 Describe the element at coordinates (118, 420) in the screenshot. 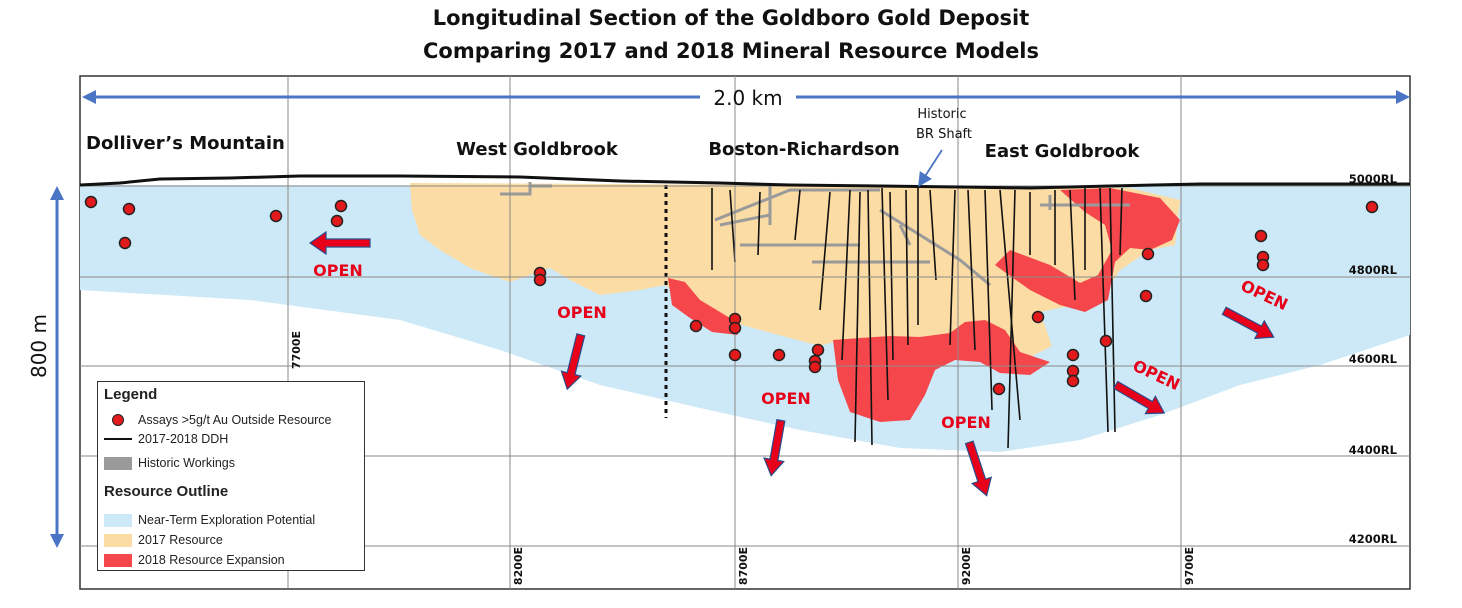

I see `assay-marker-icon` at that location.